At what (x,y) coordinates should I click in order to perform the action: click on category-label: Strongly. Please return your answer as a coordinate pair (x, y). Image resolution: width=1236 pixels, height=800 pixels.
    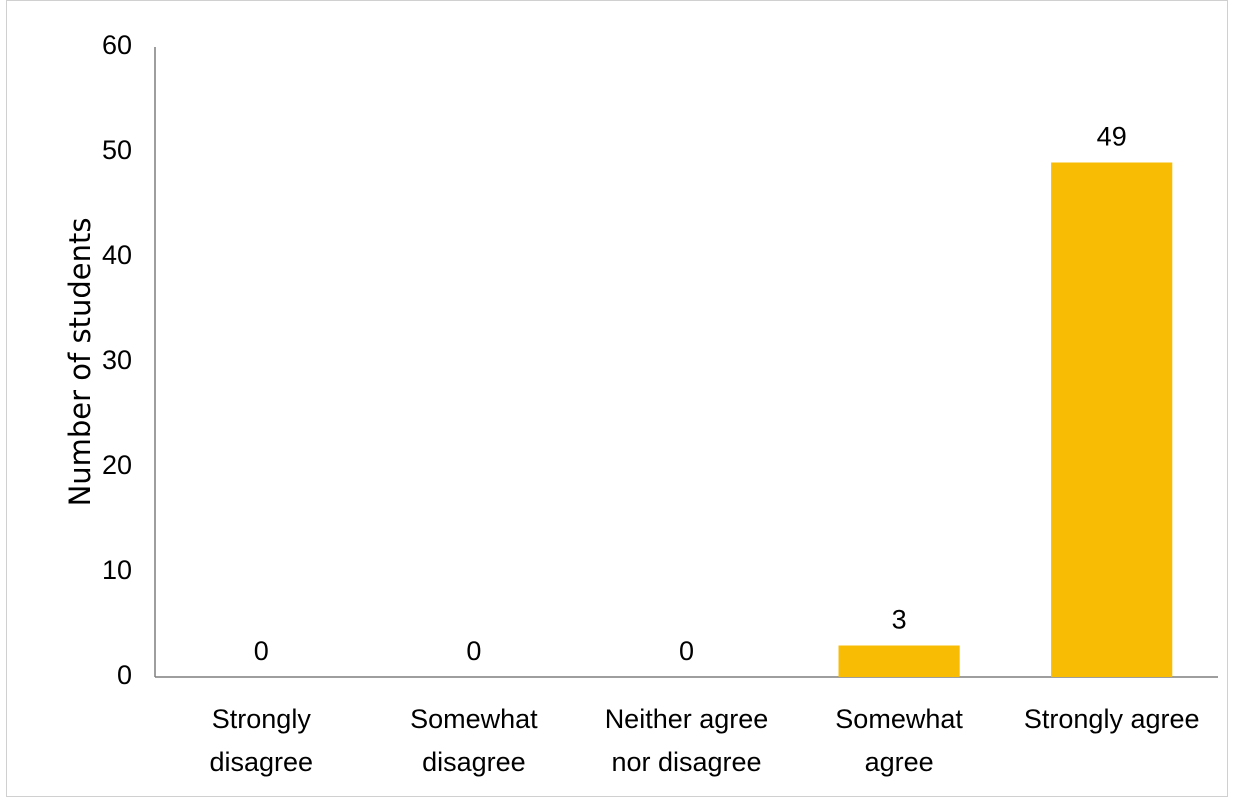
    Looking at the image, I should click on (262, 719).